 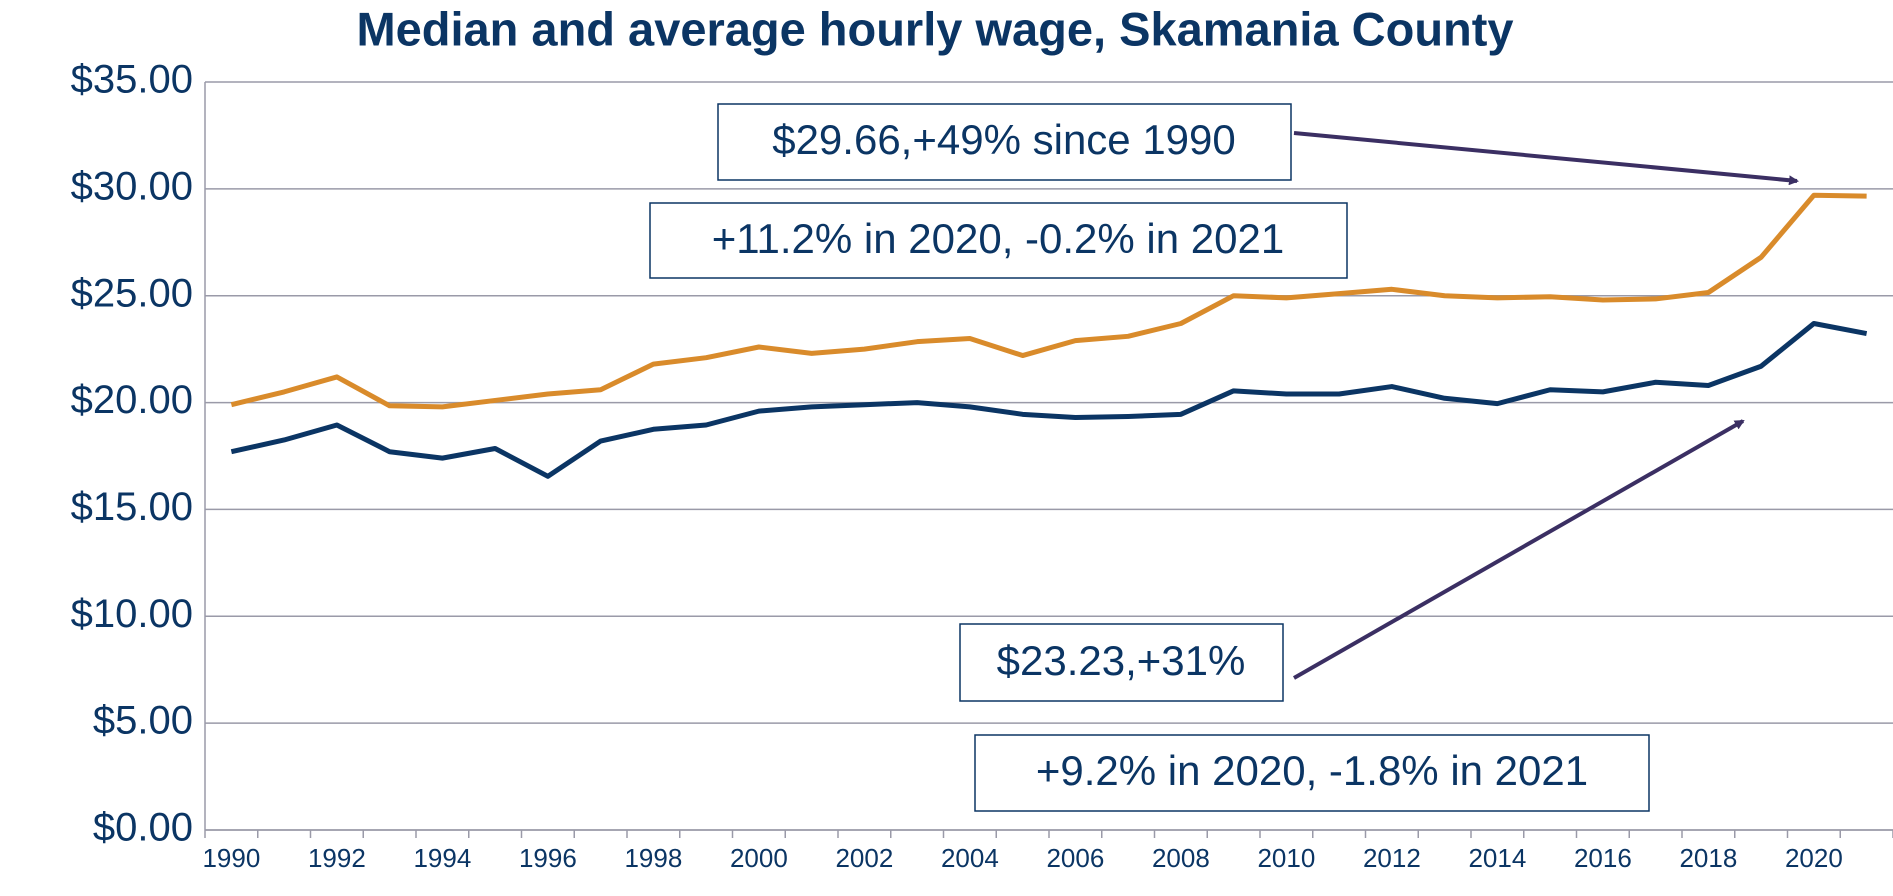 I want to click on x-tick-label: 1992, so click(x=337, y=858).